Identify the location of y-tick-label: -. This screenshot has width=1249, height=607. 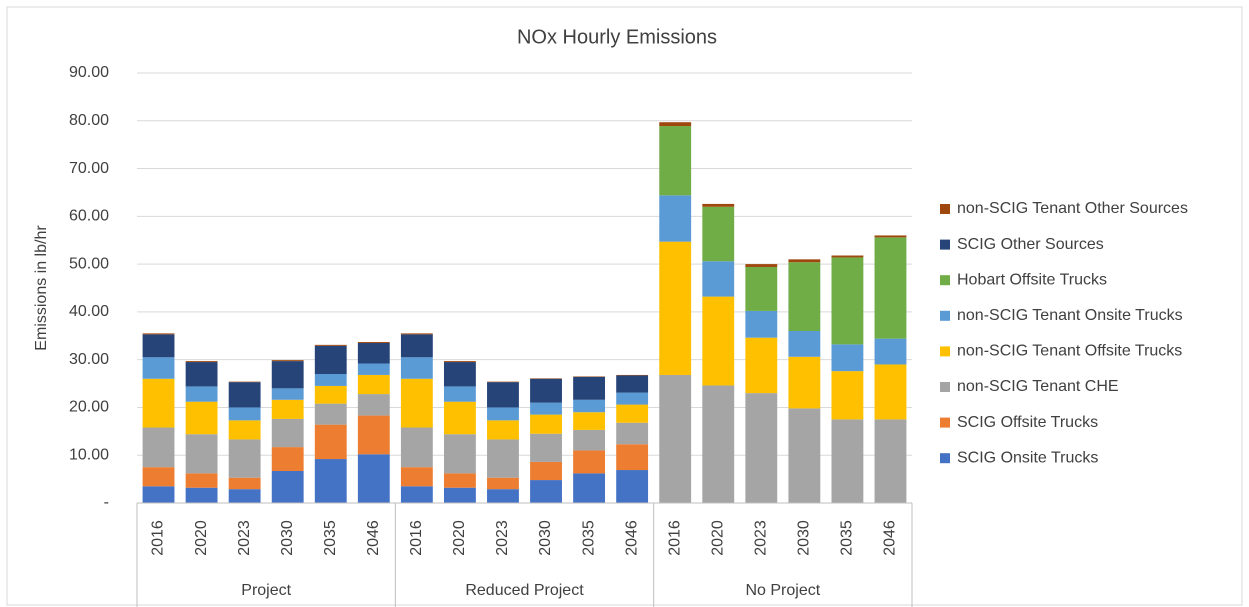
(106, 502).